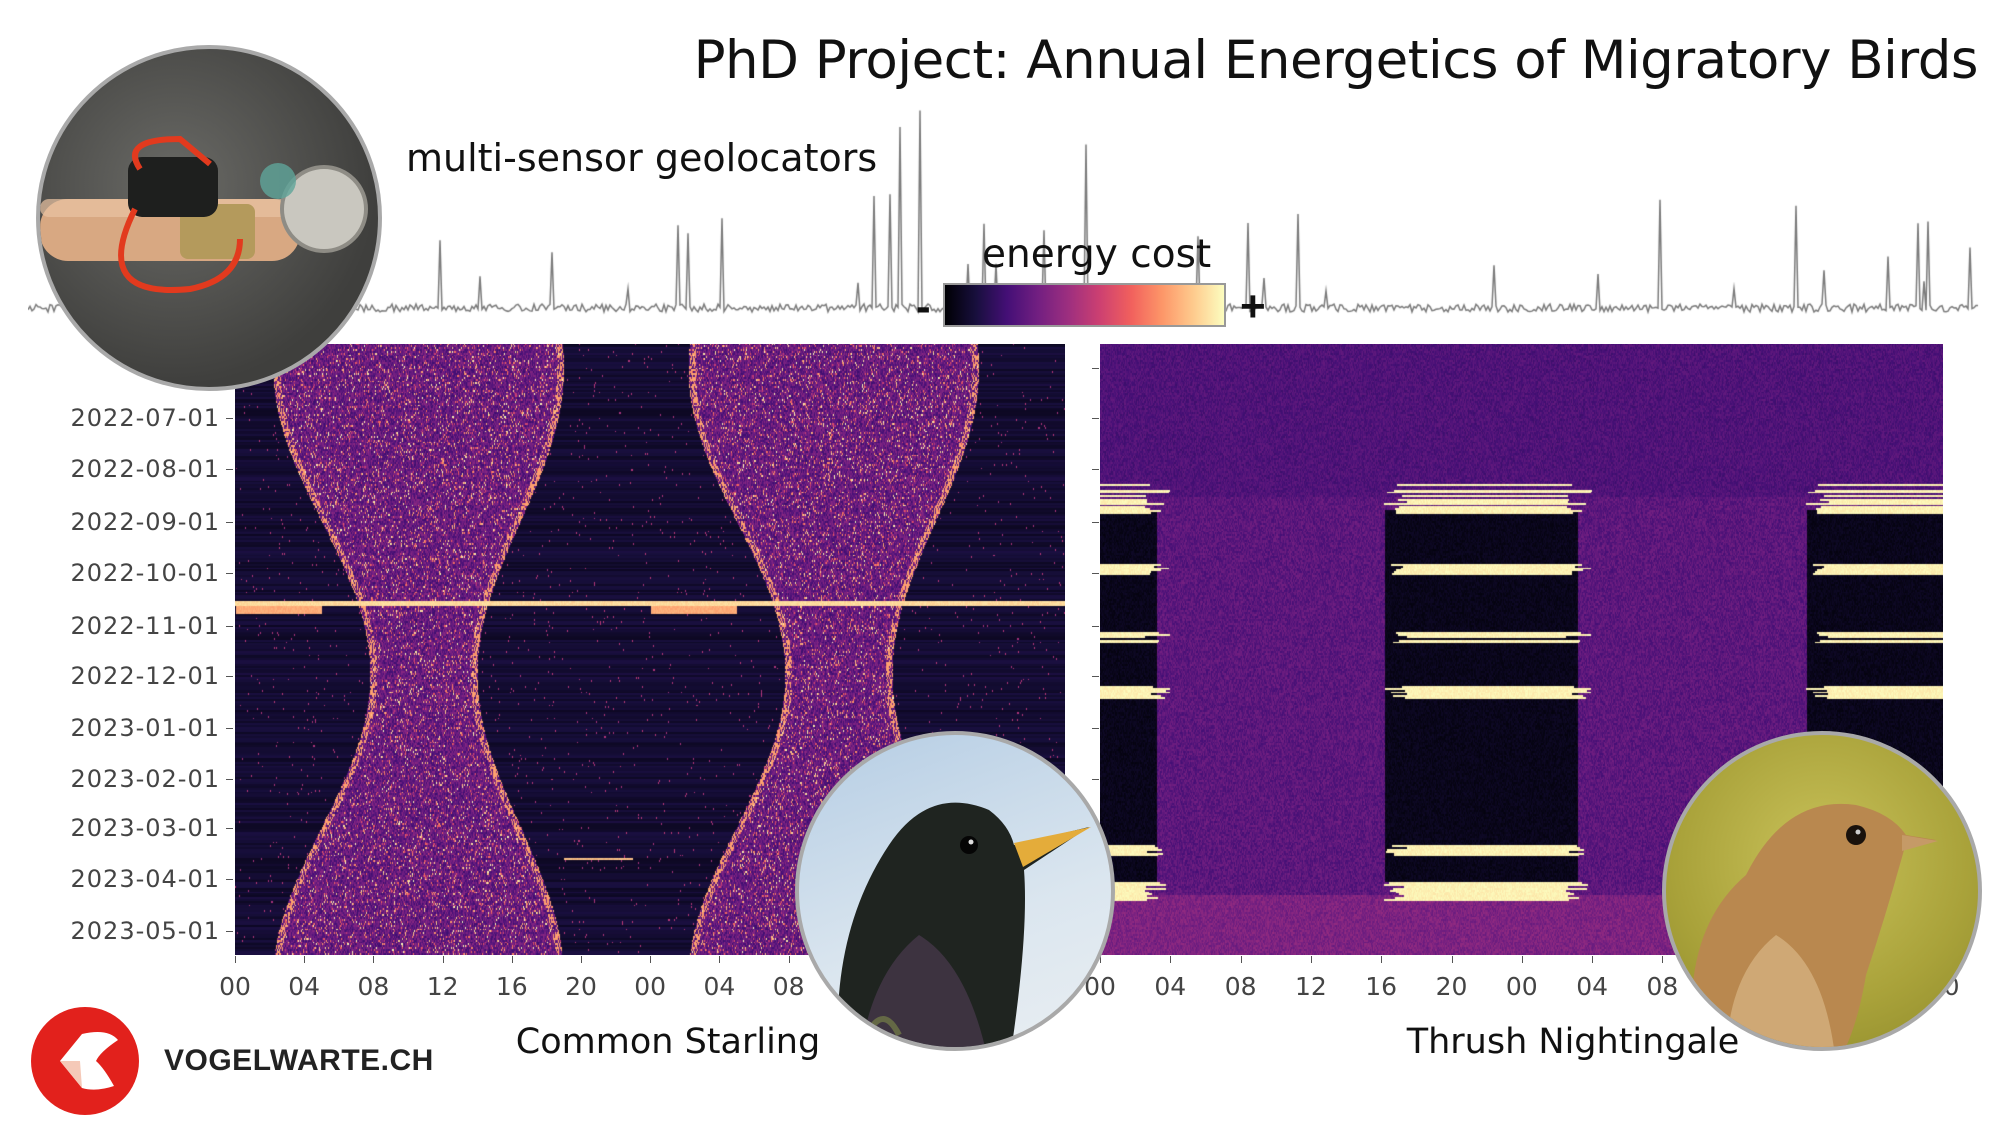  I want to click on y-tick-label: 2023-03-01, so click(145, 828).